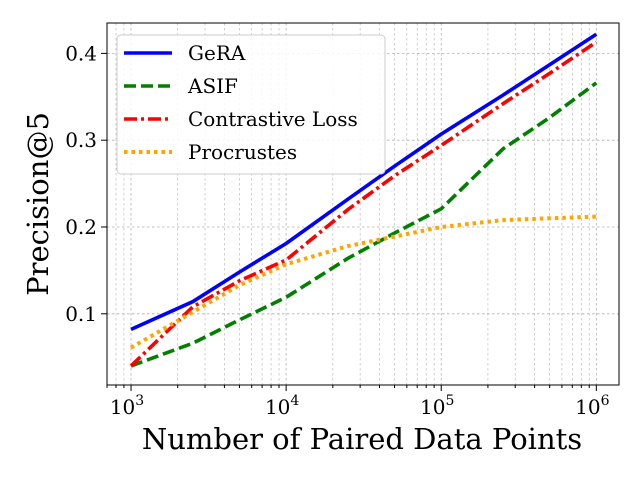 Image resolution: width=640 pixels, height=480 pixels. I want to click on y-axis-label: Precision@5, so click(38, 204).